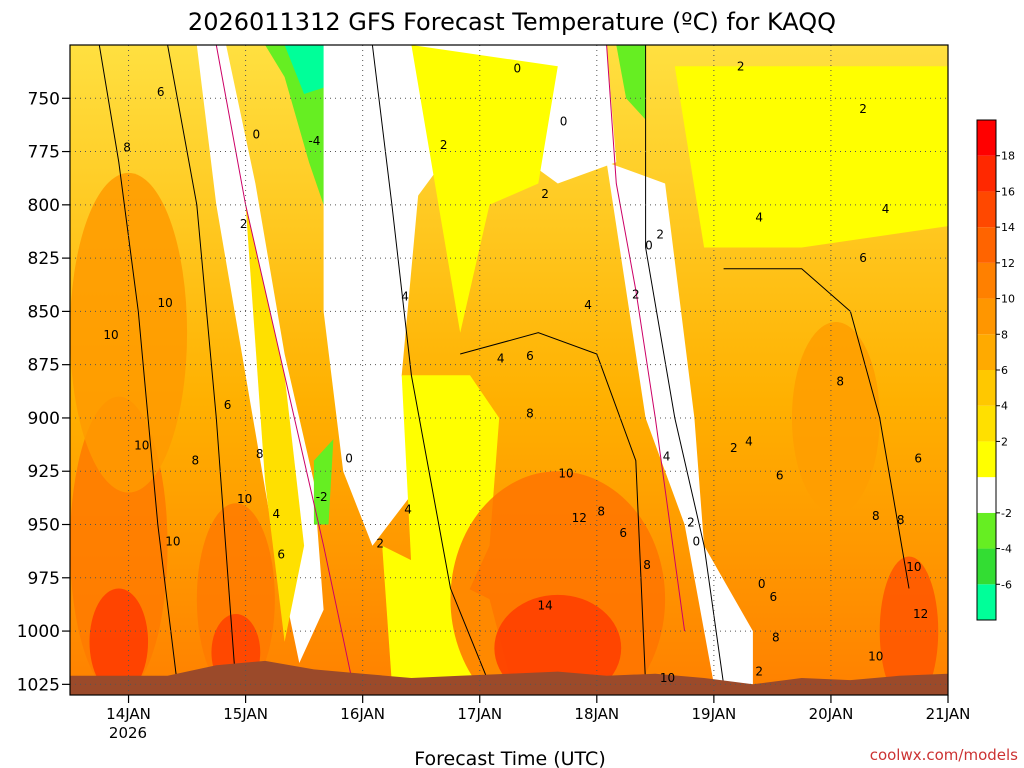  Describe the element at coordinates (1004, 334) in the screenshot. I see `colorbar-label: 8` at that location.